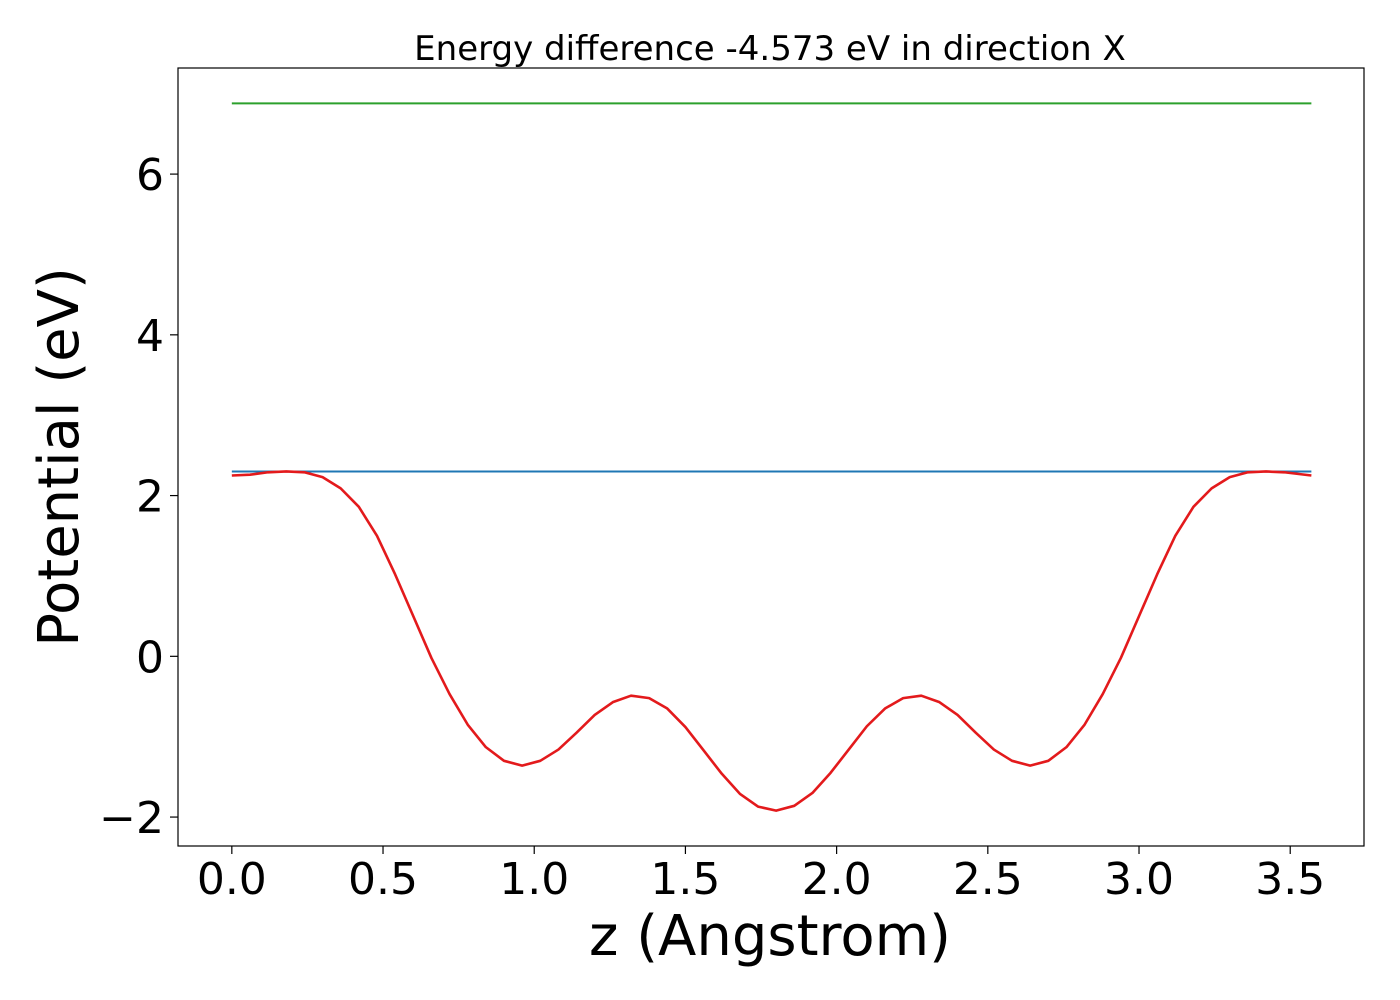 This screenshot has width=1400, height=1000. What do you see at coordinates (685, 879) in the screenshot?
I see `x-tick-label: 1.5` at bounding box center [685, 879].